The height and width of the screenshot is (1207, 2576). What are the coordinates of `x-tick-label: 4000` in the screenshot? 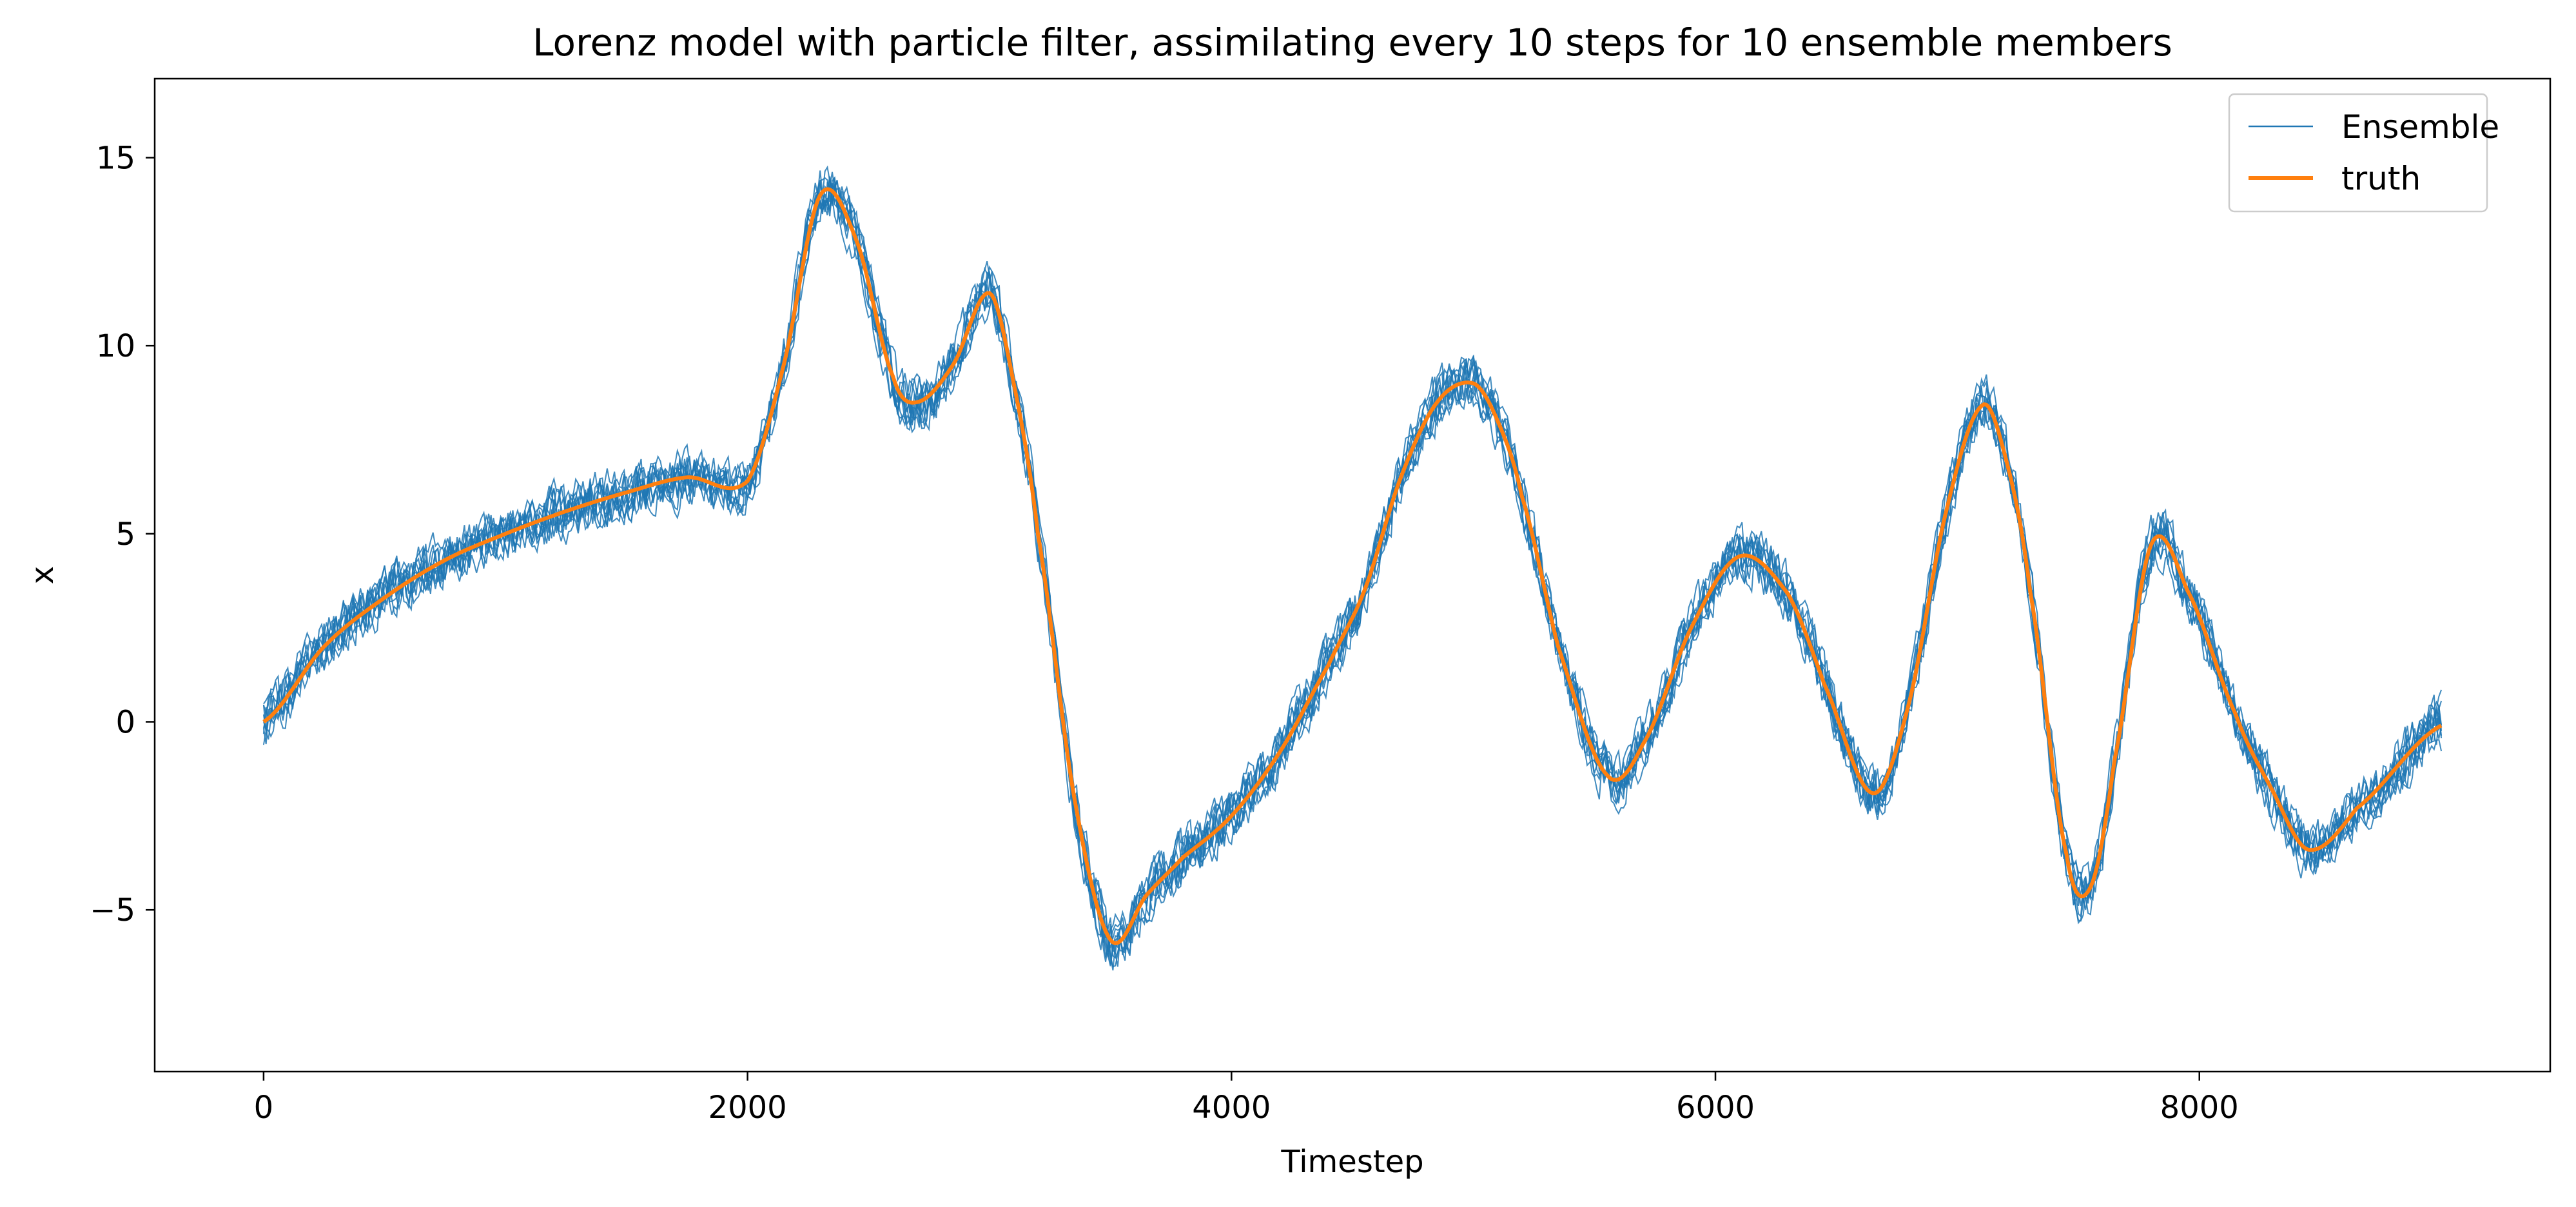 It's located at (1231, 1108).